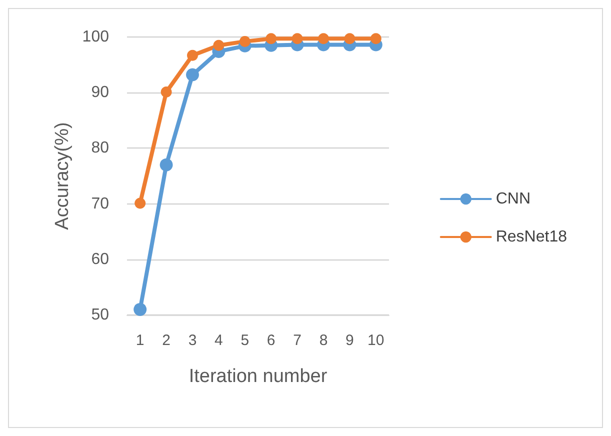 The image size is (611, 436). I want to click on x-tick-label: 8, so click(323, 340).